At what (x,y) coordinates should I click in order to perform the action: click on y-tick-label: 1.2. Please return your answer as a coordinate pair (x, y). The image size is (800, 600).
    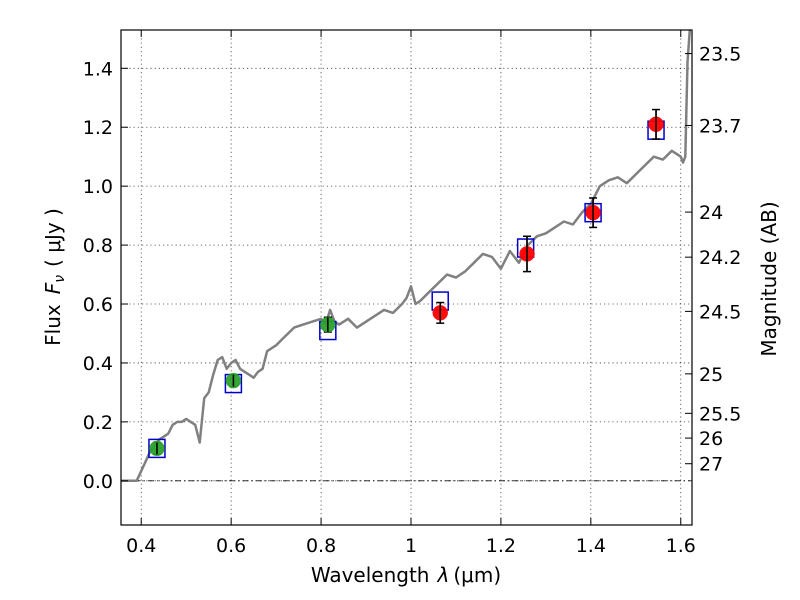
    Looking at the image, I should click on (98, 128).